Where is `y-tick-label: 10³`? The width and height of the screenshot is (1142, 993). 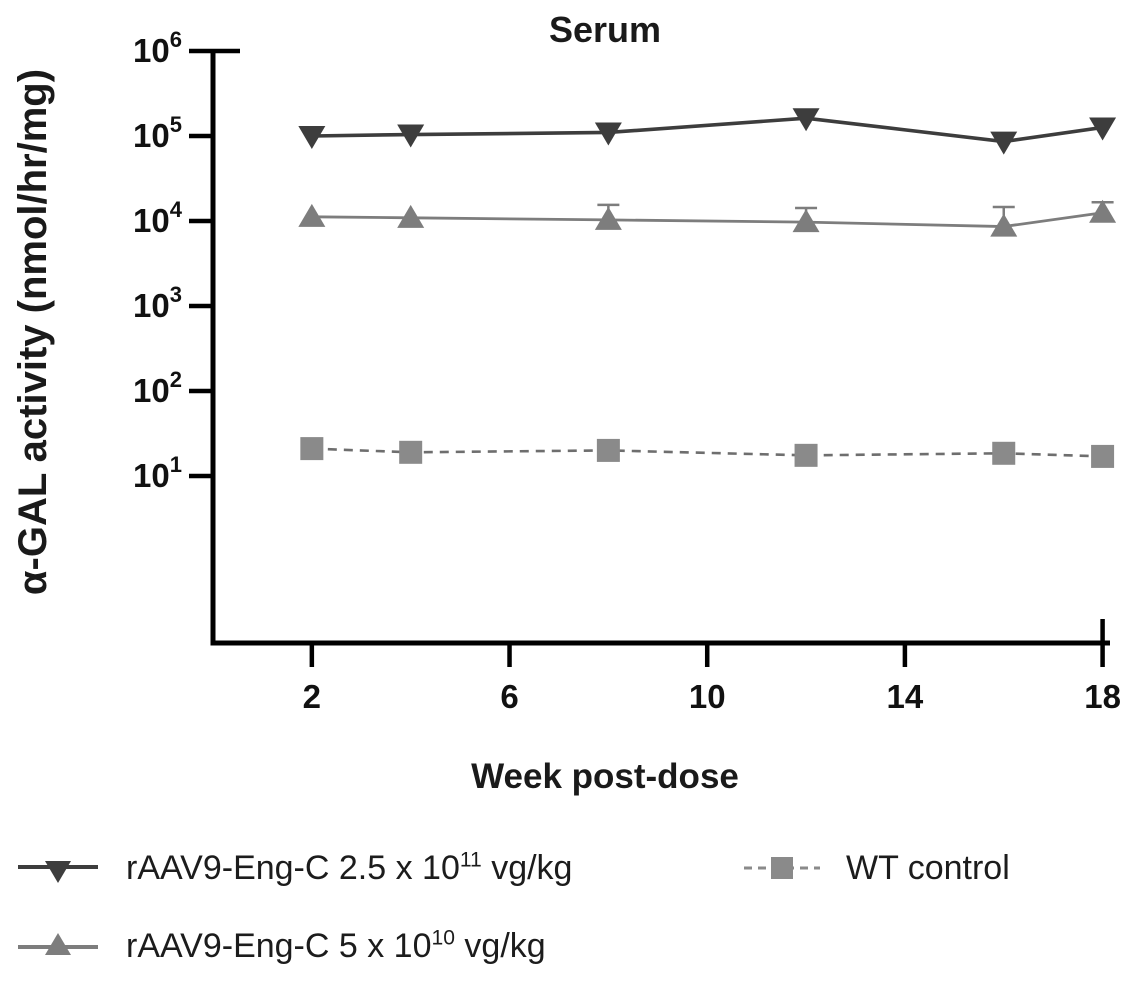
y-tick-label: 10³ is located at coordinates (157, 303).